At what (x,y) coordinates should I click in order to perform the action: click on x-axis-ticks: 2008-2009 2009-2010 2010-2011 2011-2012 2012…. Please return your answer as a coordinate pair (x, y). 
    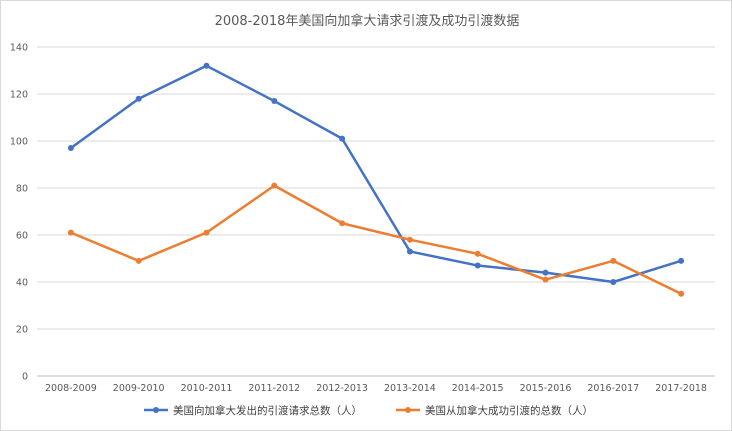
    Looking at the image, I should click on (376, 388).